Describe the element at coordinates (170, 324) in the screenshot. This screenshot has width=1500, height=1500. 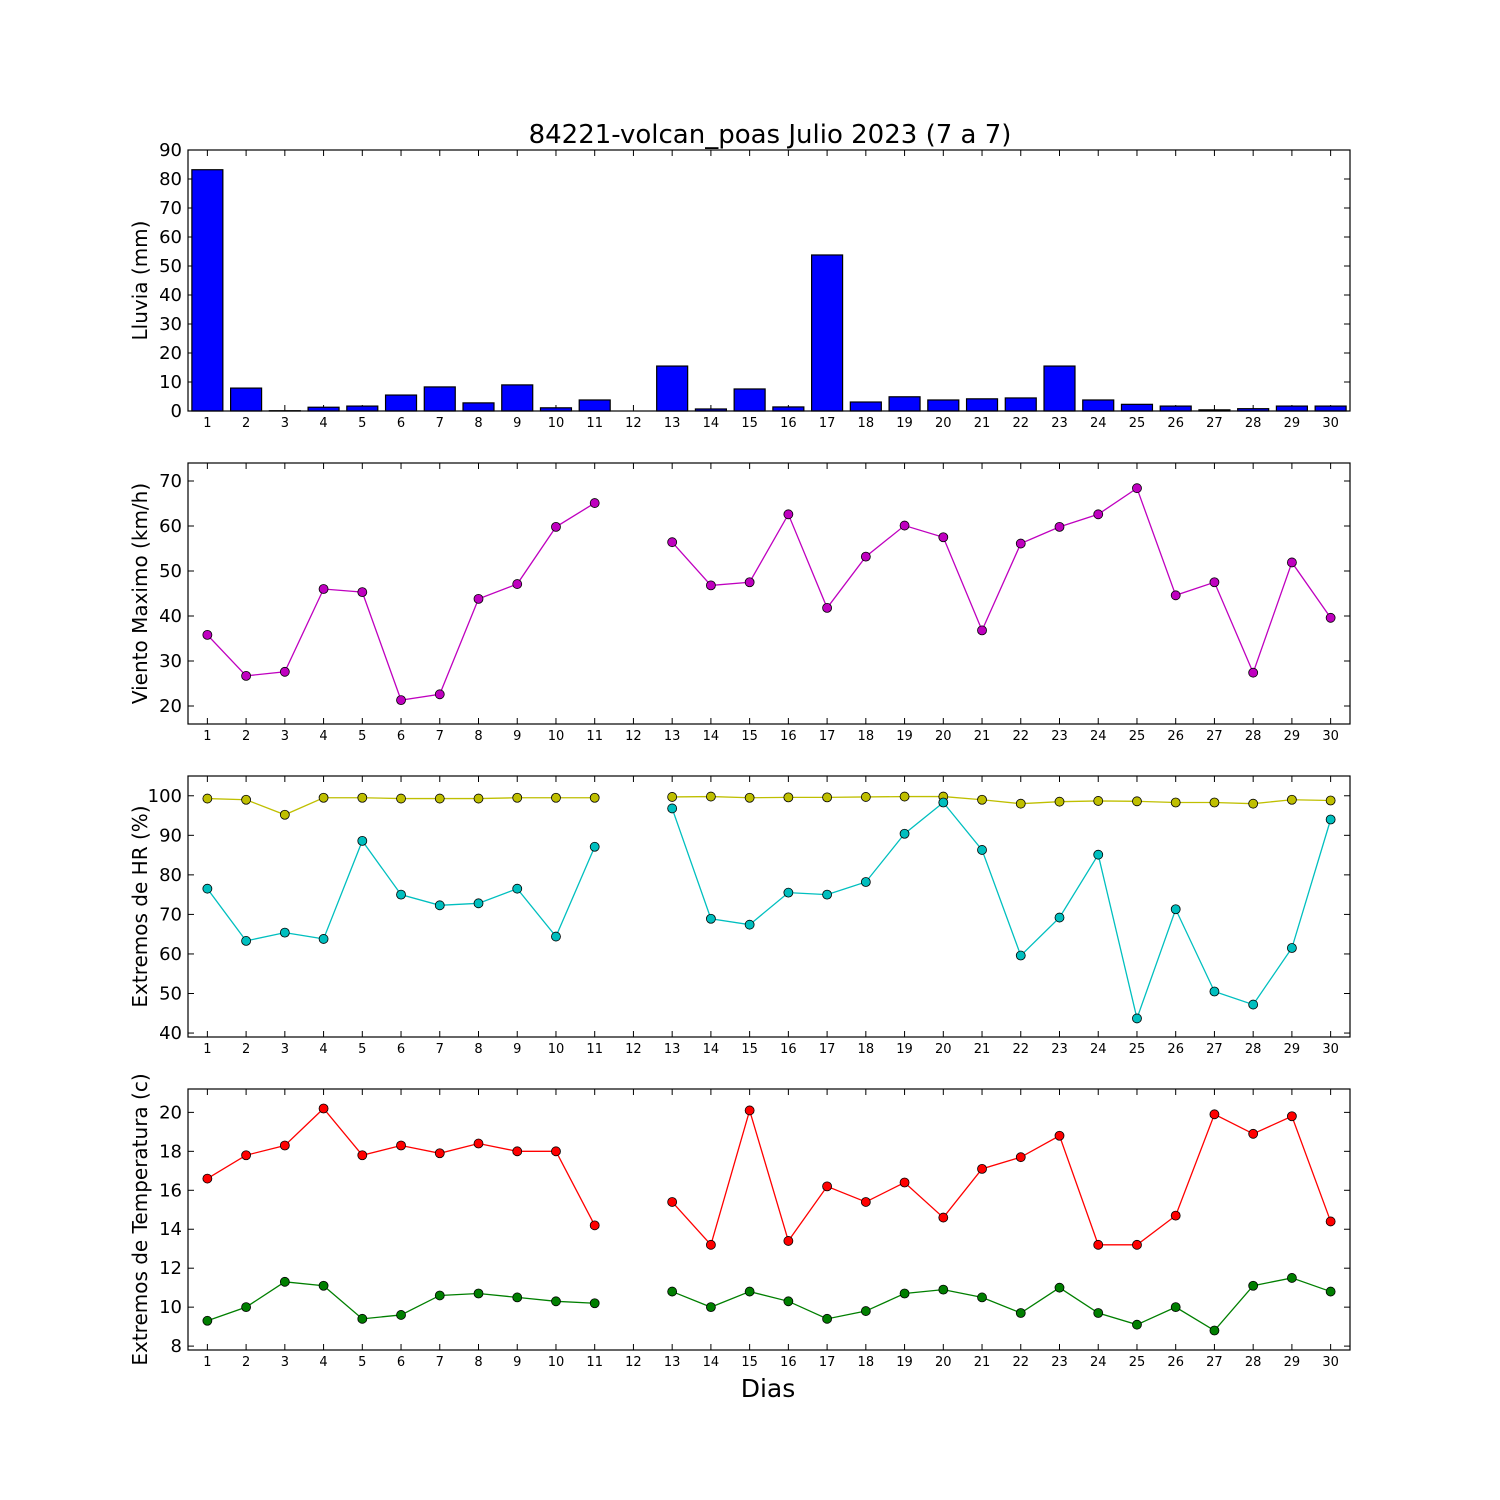
I see `y-tick-label: 30` at that location.